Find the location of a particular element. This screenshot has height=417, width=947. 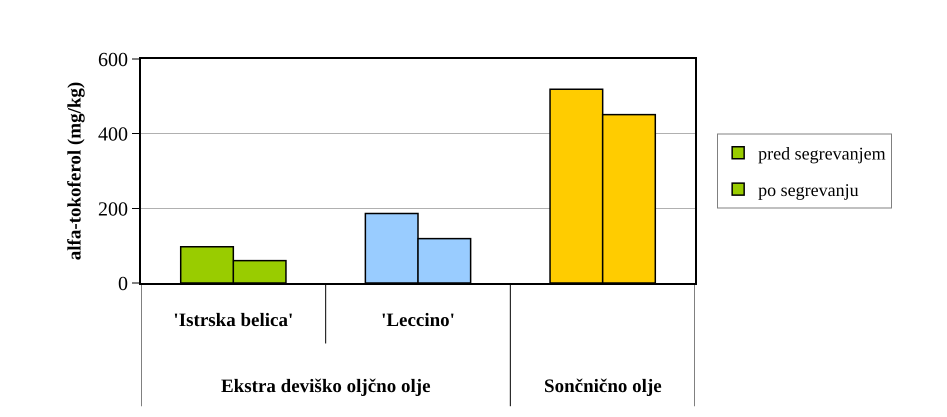

y-axis-title: alfa-tokoferol (mg/kg) is located at coordinates (75, 171).